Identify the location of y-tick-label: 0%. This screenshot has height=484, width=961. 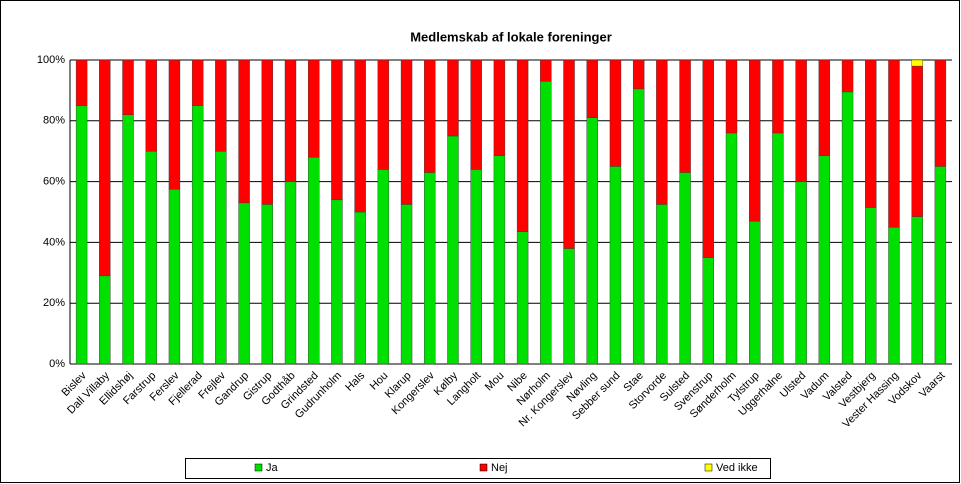
(57, 364).